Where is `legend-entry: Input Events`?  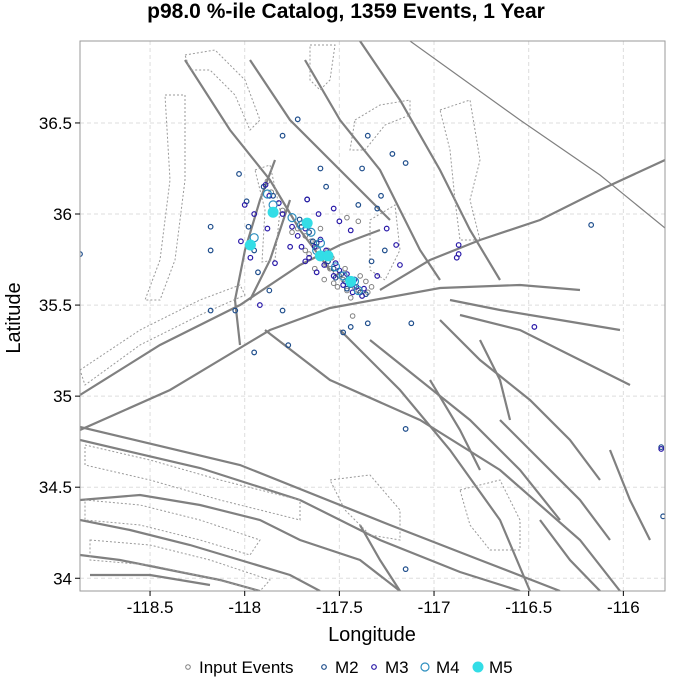
legend-entry: Input Events is located at coordinates (246, 667).